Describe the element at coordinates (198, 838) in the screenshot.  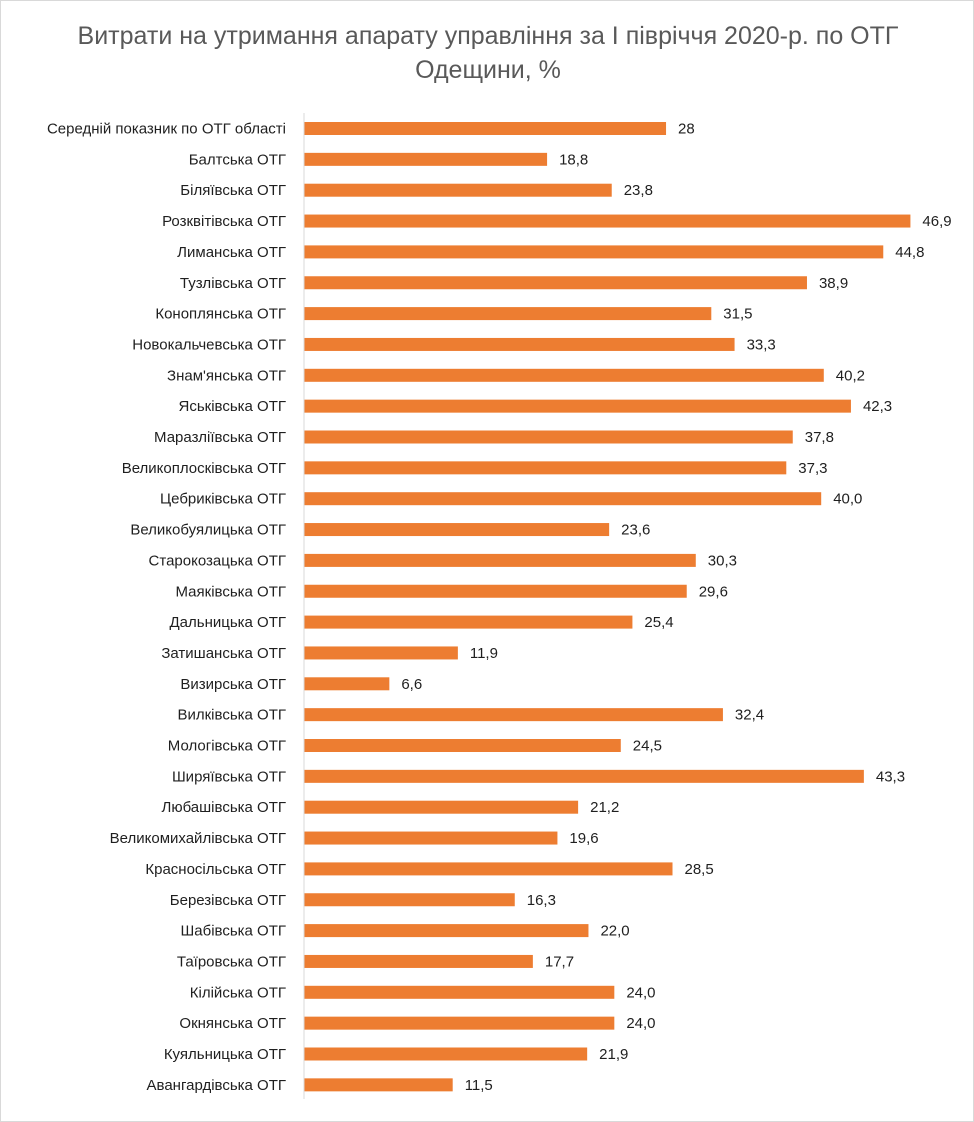
I see `category-label: Великомихайлівська ОТГ` at that location.